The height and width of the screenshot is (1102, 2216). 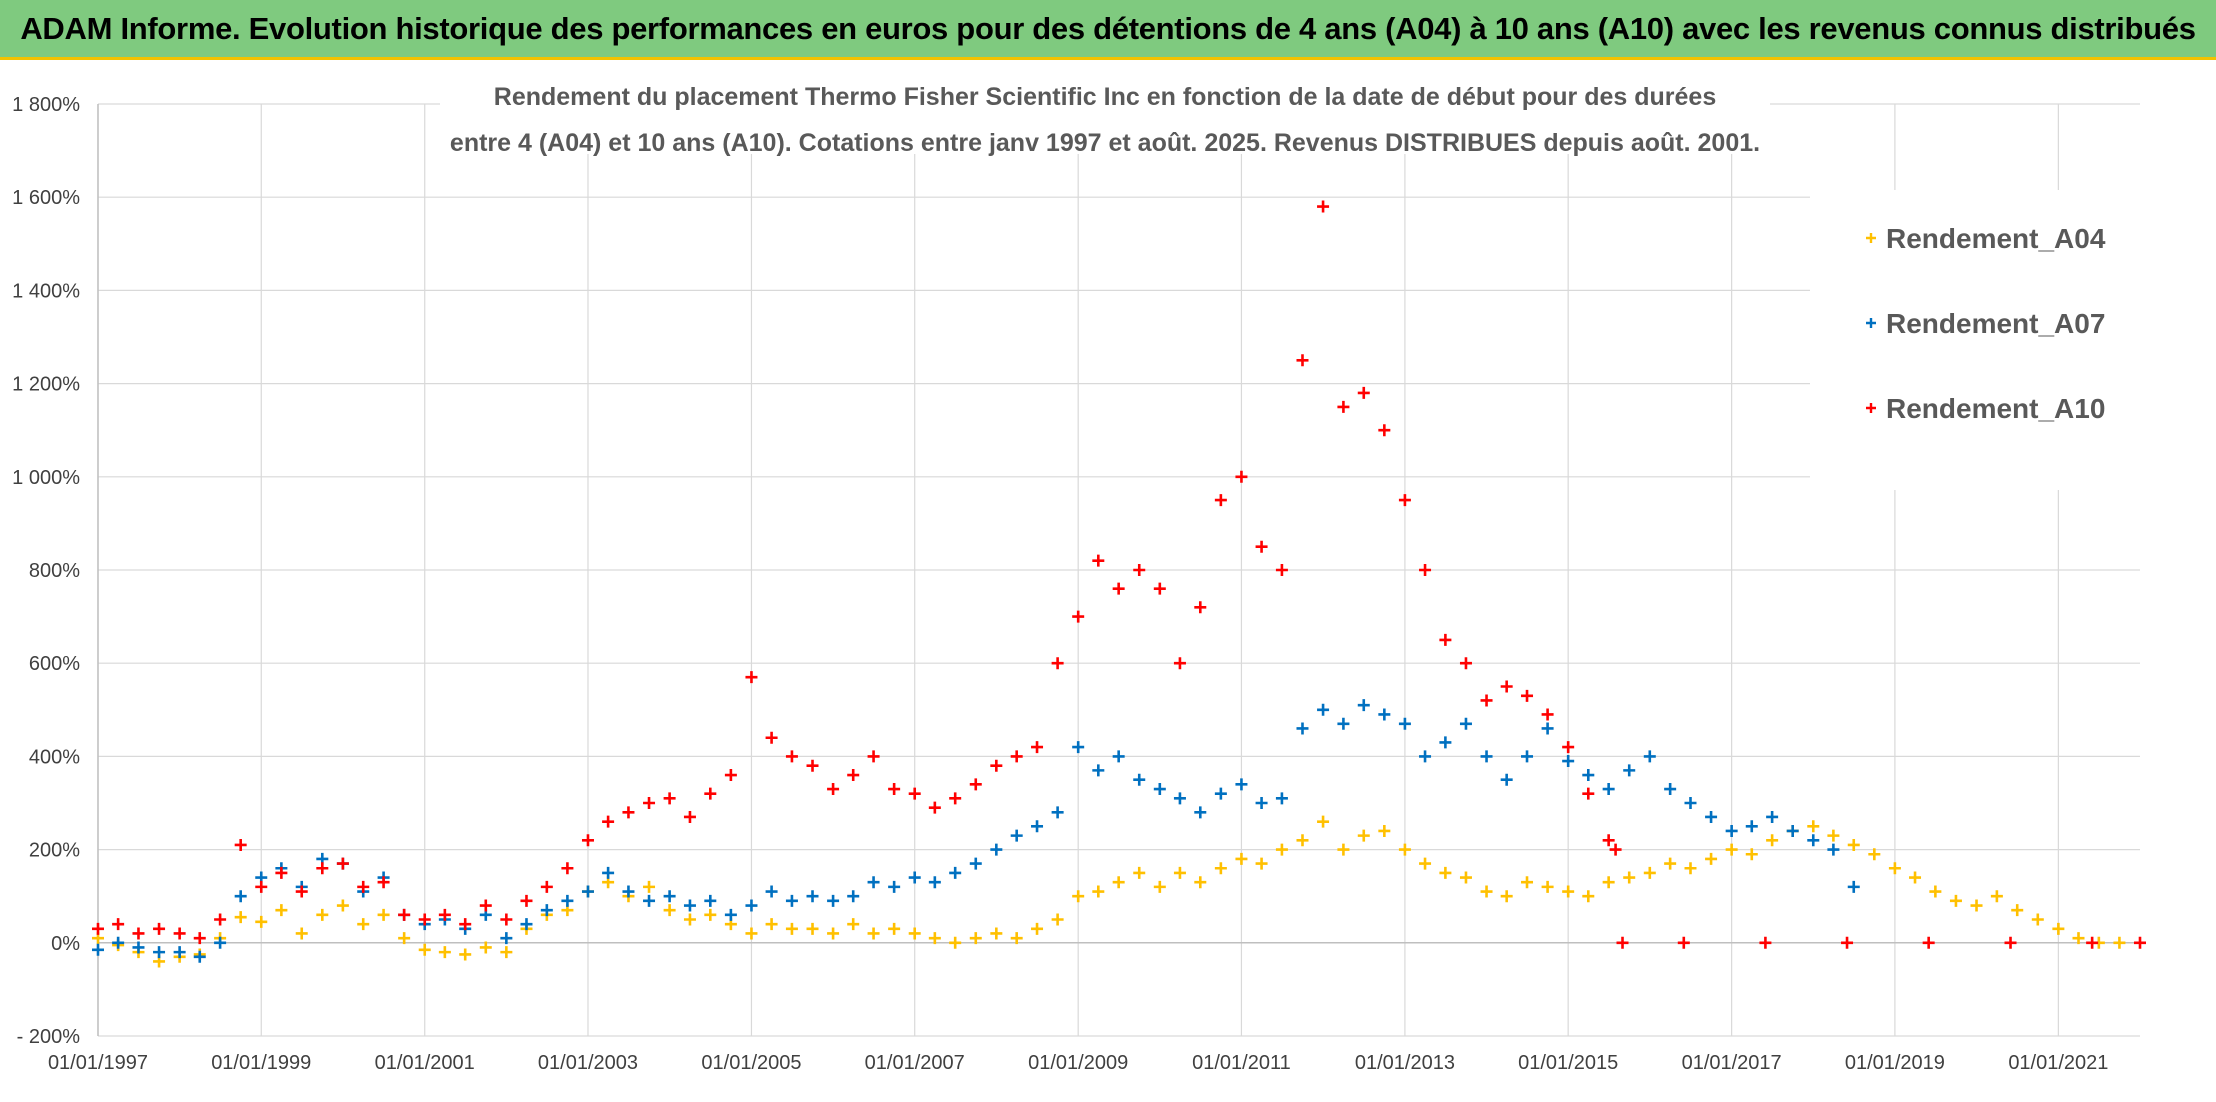 I want to click on x-tick-label: 01/01/1999, so click(x=261, y=1063).